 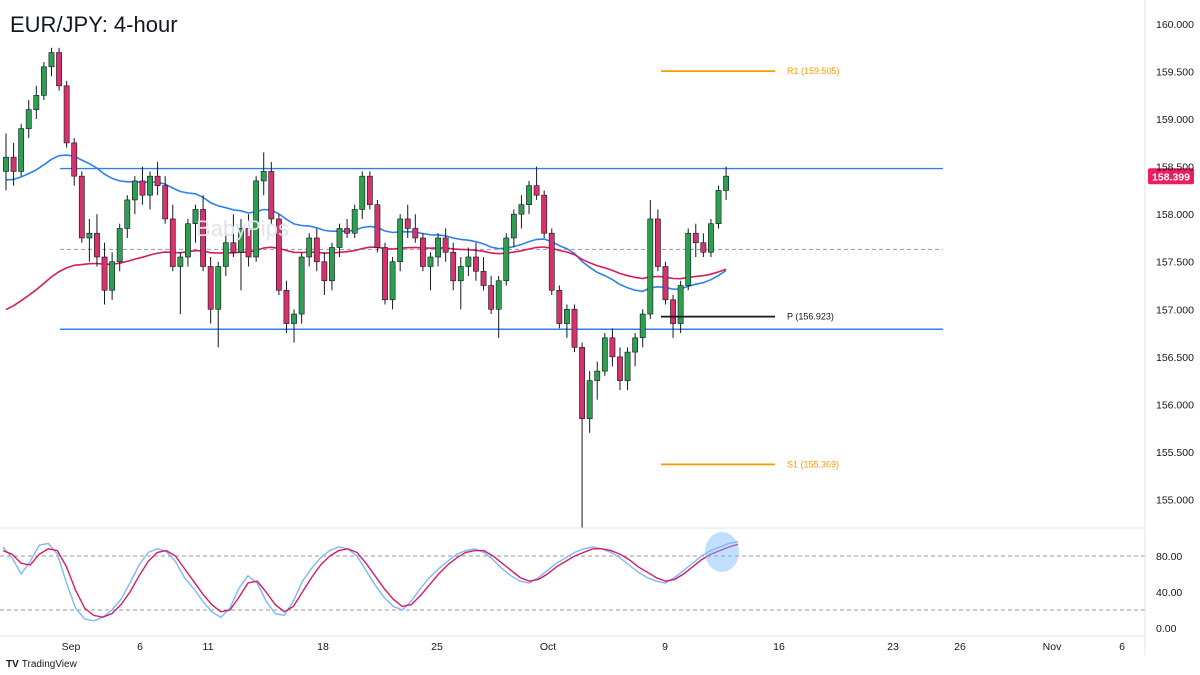 I want to click on time-tick-label: 18, so click(x=323, y=647).